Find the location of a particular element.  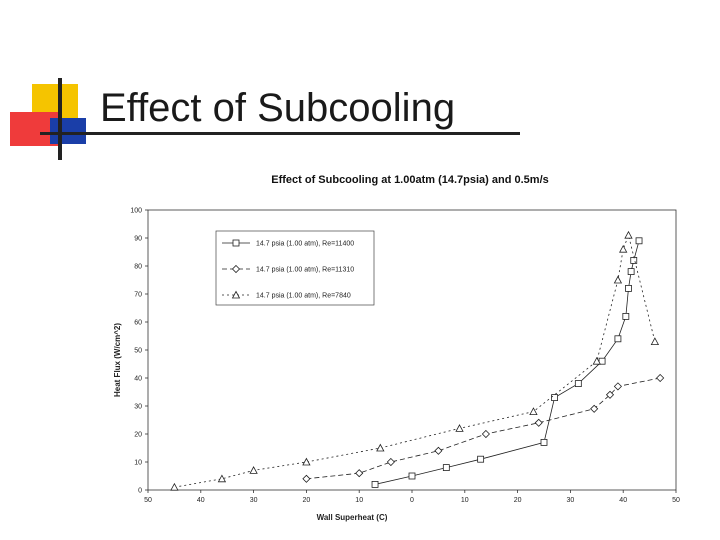

y-tick-label: 100 is located at coordinates (136, 211).